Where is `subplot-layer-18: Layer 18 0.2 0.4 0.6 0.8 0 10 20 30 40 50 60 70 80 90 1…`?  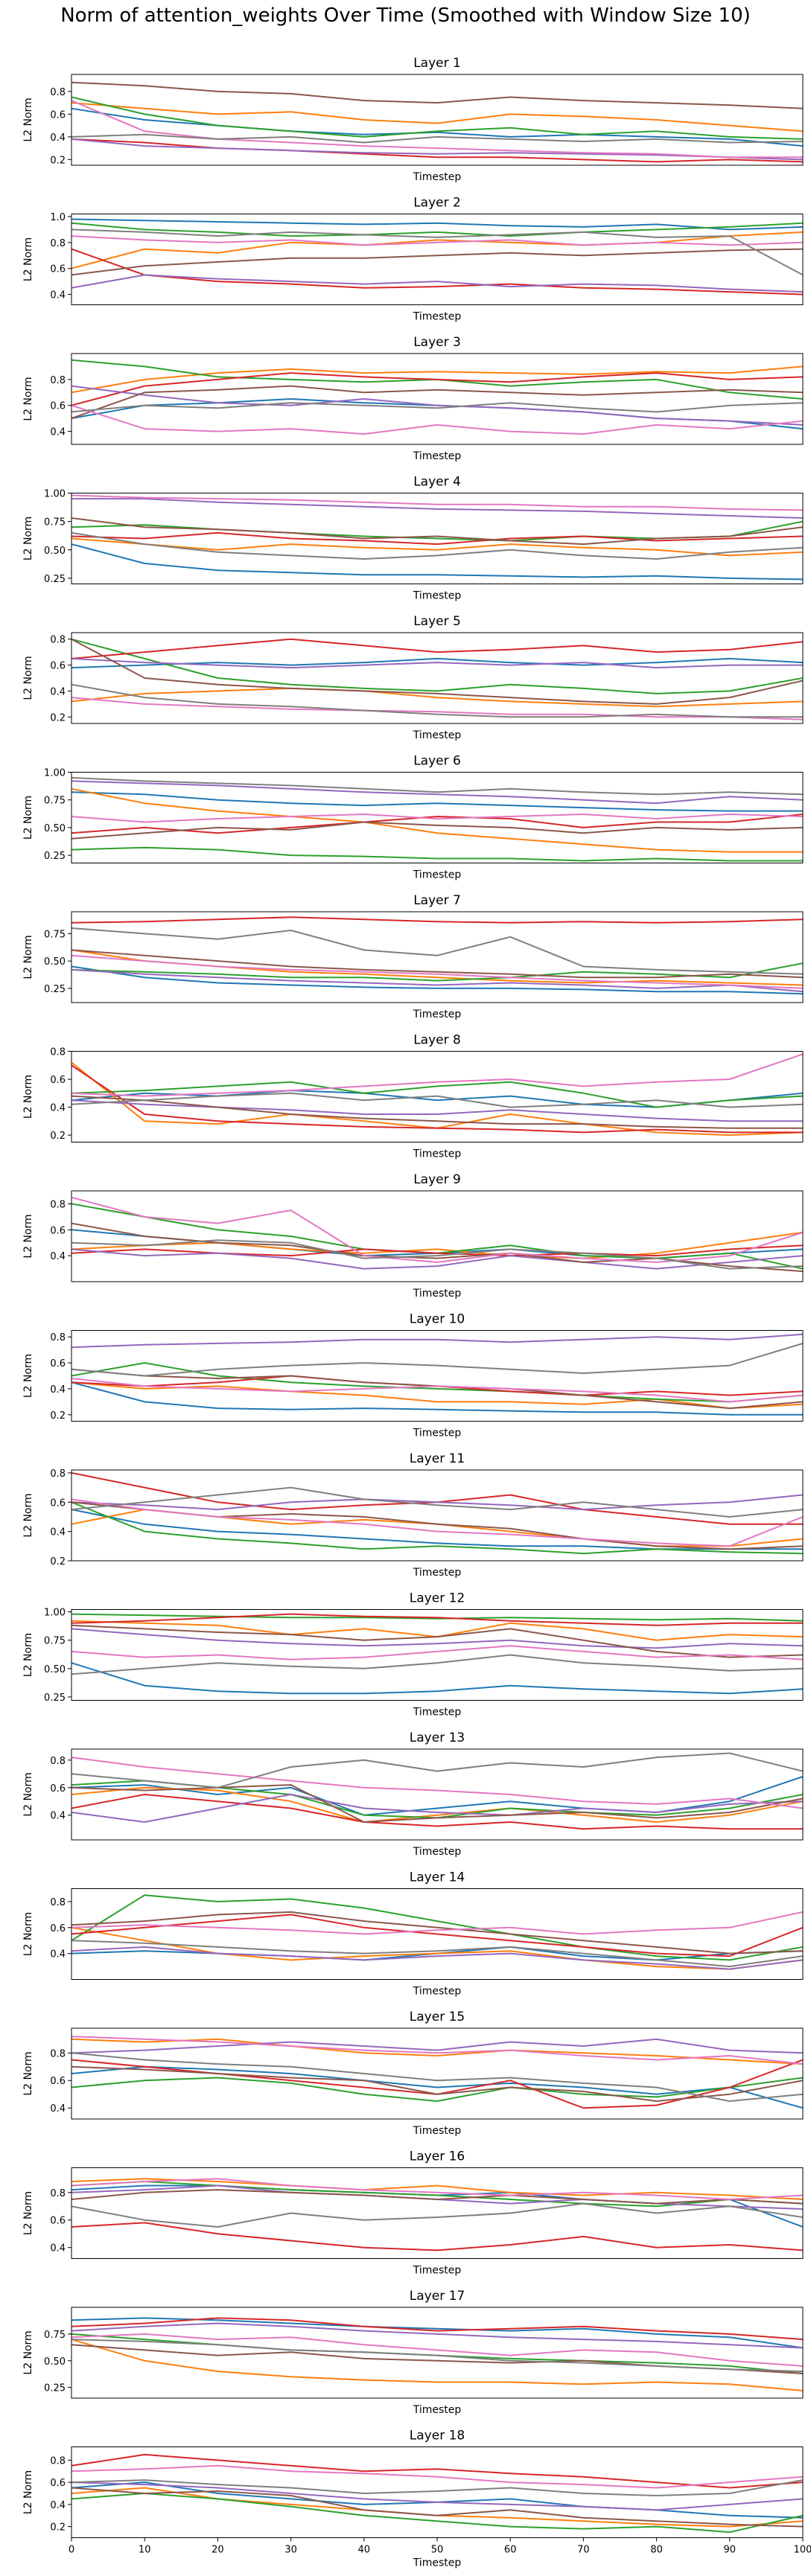 subplot-layer-18: Layer 18 0.2 0.4 0.6 0.8 0 10 20 30 40 50 60 70 80 90 1… is located at coordinates (416, 2499).